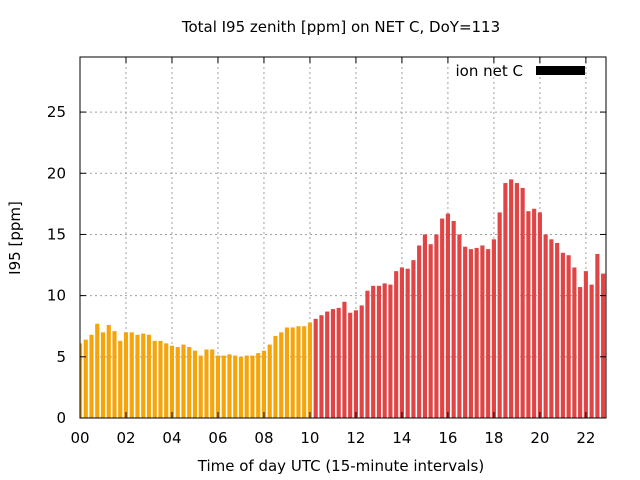  I want to click on legend: ion net C, so click(520, 71).